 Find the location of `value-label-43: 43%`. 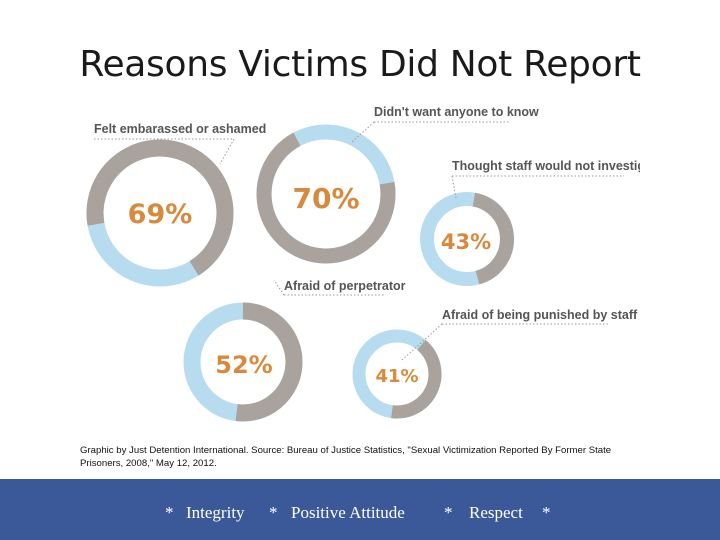

value-label-43: 43% is located at coordinates (466, 242).